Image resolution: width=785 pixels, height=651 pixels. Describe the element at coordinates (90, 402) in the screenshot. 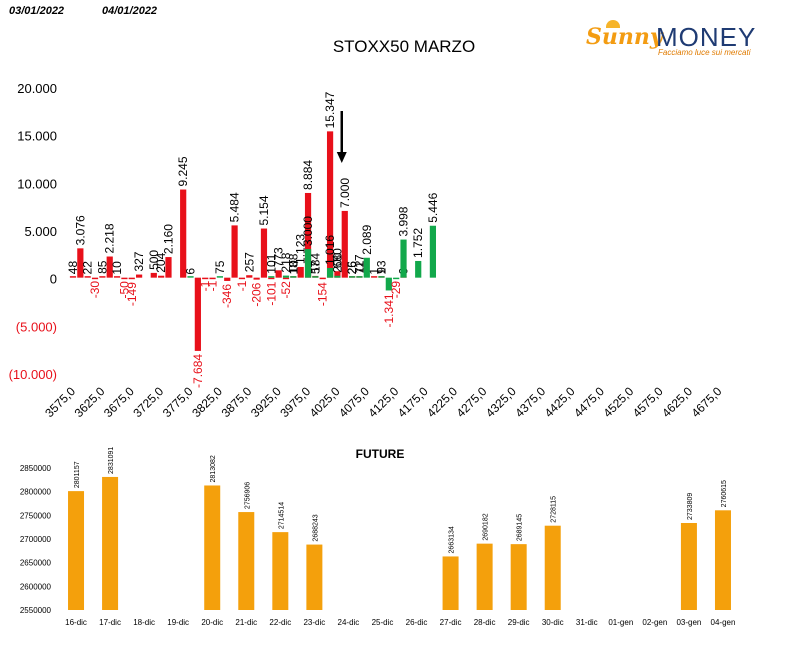

I see `x-tick-label: 3625,0` at that location.